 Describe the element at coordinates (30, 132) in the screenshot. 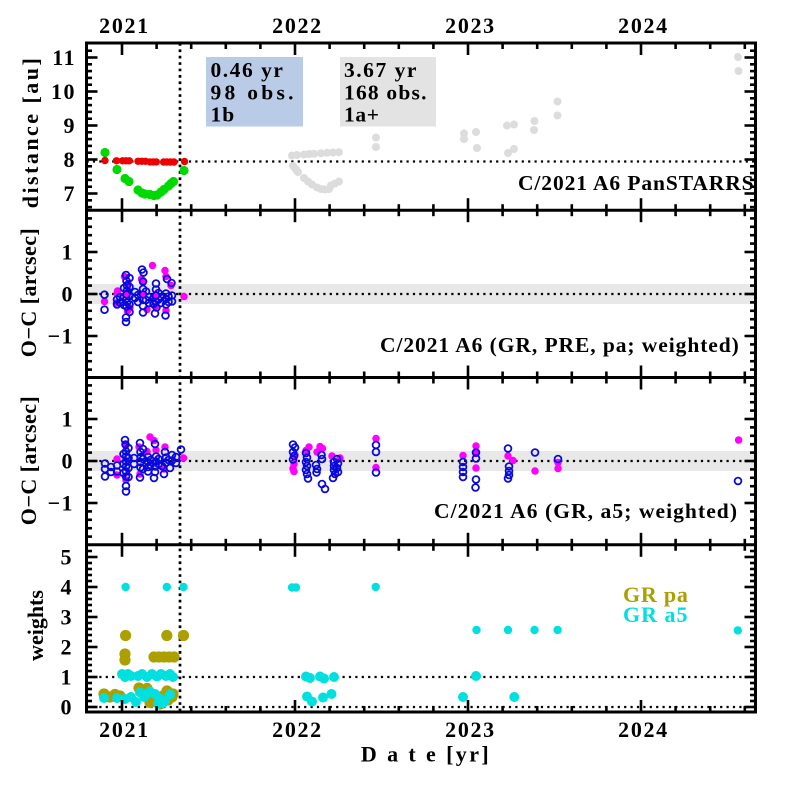

I see `svg-text: distance [au]` at that location.